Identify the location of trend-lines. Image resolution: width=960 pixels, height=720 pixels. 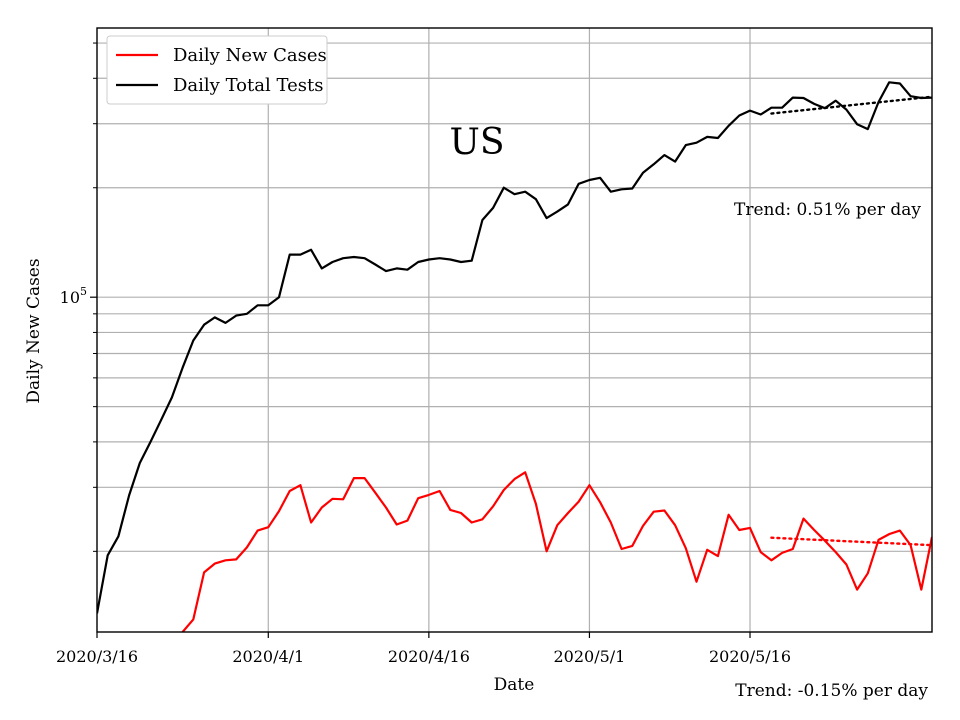
(851, 321).